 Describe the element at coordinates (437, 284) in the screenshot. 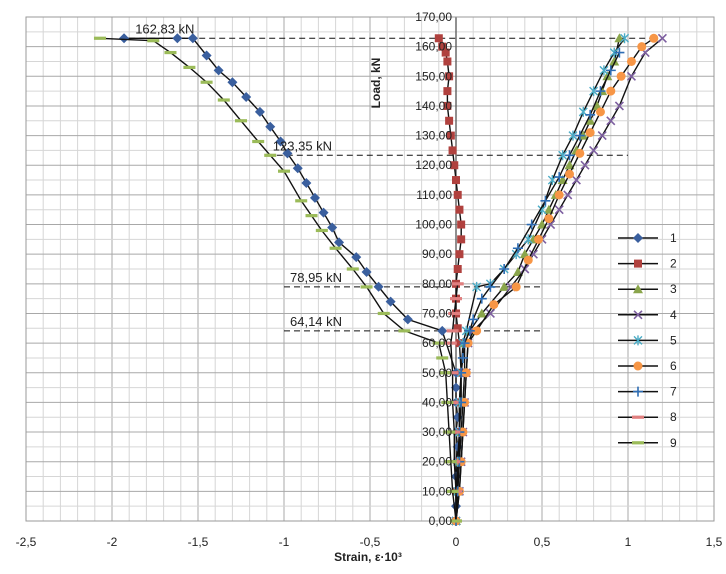

I see `y-tick-label: 80,00` at that location.